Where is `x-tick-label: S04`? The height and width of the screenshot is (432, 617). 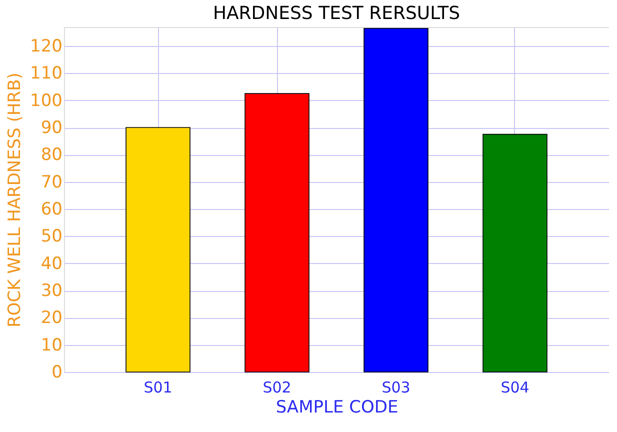
x-tick-label: S04 is located at coordinates (515, 387).